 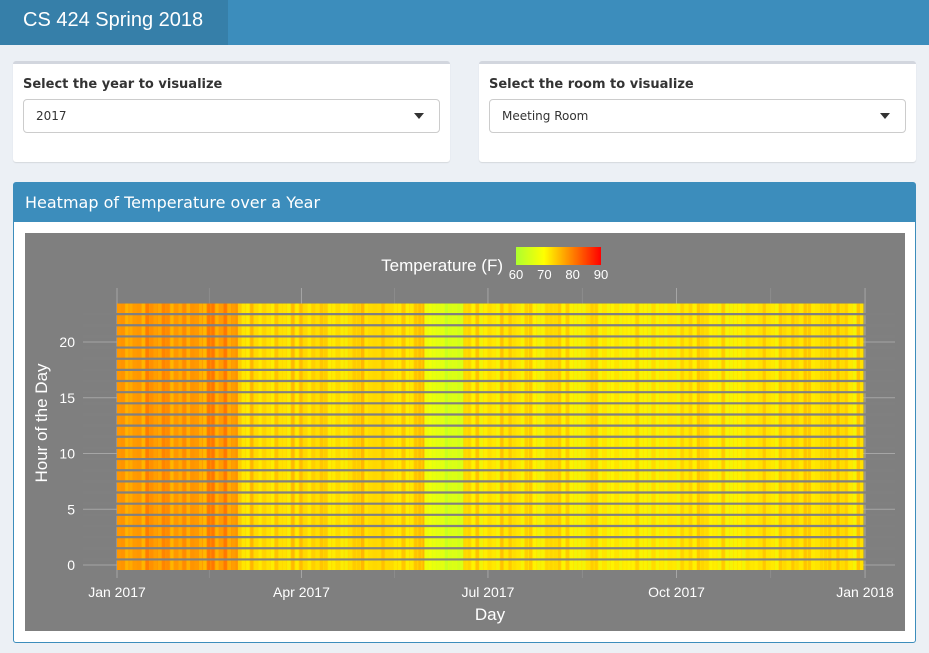 I want to click on x-tick-label: Apr 2017, so click(x=301, y=592).